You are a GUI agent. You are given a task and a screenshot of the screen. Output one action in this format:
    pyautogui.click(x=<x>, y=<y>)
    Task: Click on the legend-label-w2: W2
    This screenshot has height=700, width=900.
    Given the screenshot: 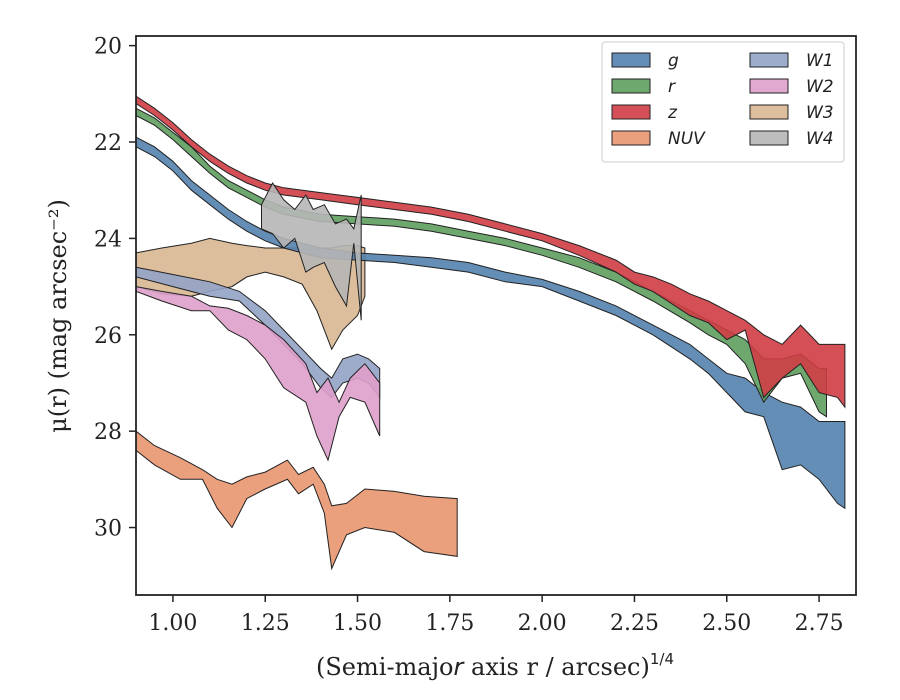 What is the action you would take?
    pyautogui.click(x=820, y=87)
    